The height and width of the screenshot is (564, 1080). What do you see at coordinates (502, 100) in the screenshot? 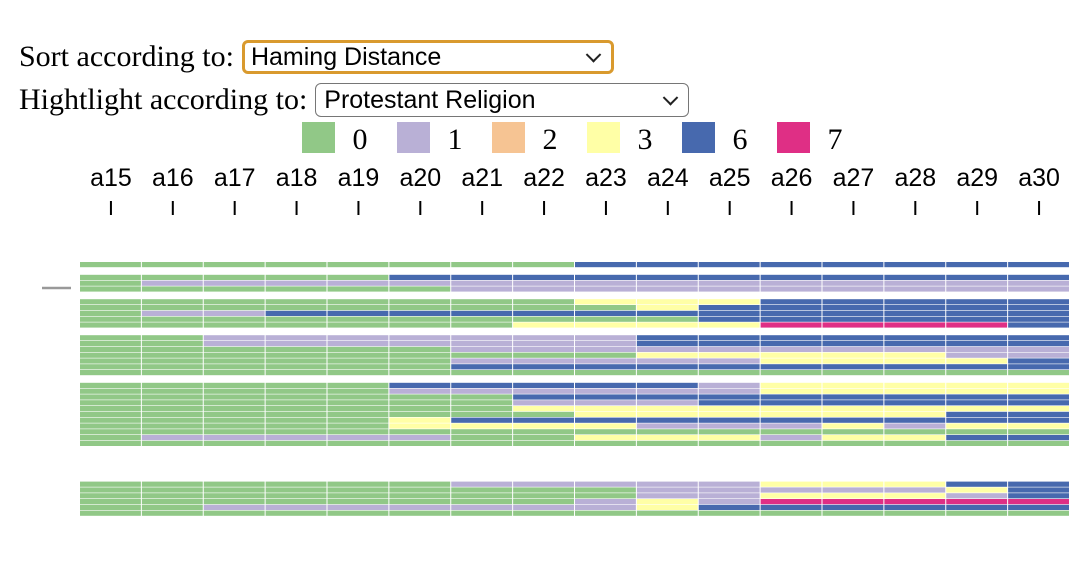
I see `highlight-select: Protestant Religion` at bounding box center [502, 100].